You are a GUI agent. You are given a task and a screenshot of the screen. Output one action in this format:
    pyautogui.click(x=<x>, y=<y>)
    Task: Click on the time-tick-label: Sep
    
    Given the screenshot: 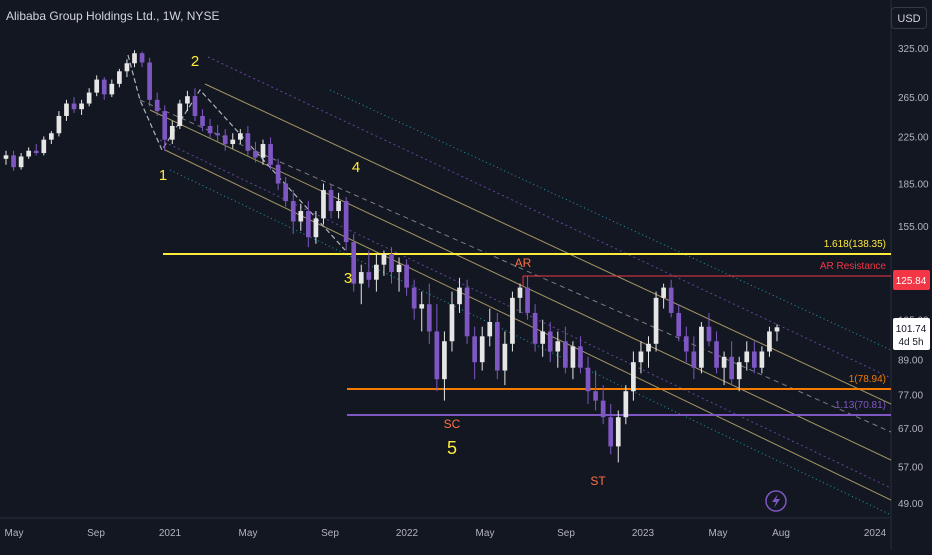 What is the action you would take?
    pyautogui.click(x=566, y=533)
    